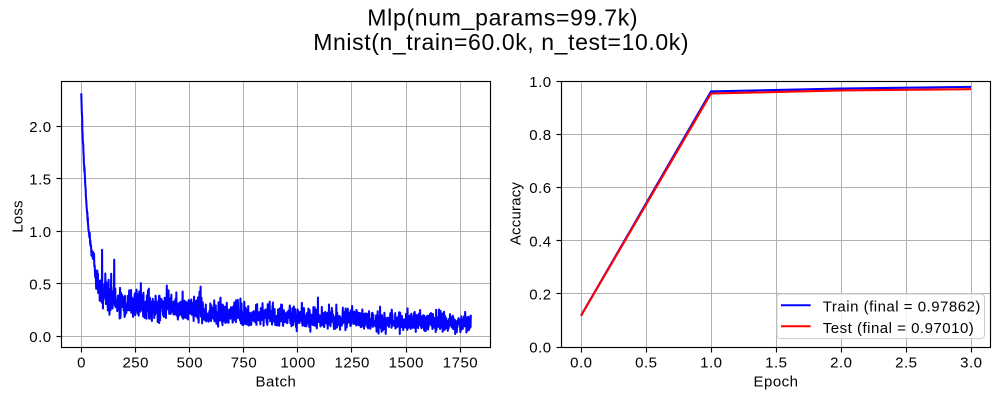 Image resolution: width=1000 pixels, height=405 pixels. I want to click on svg-text: 1750, so click(460, 362).